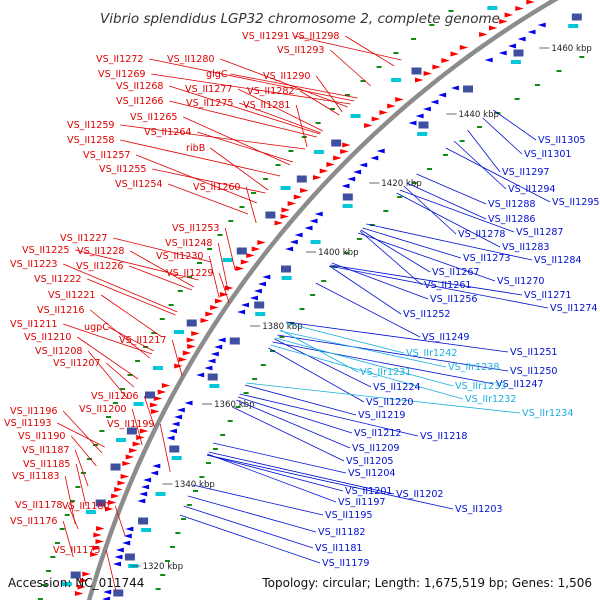  Describe the element at coordinates (36, 476) in the screenshot. I see `locus-label-forward: VS_II1183` at that location.